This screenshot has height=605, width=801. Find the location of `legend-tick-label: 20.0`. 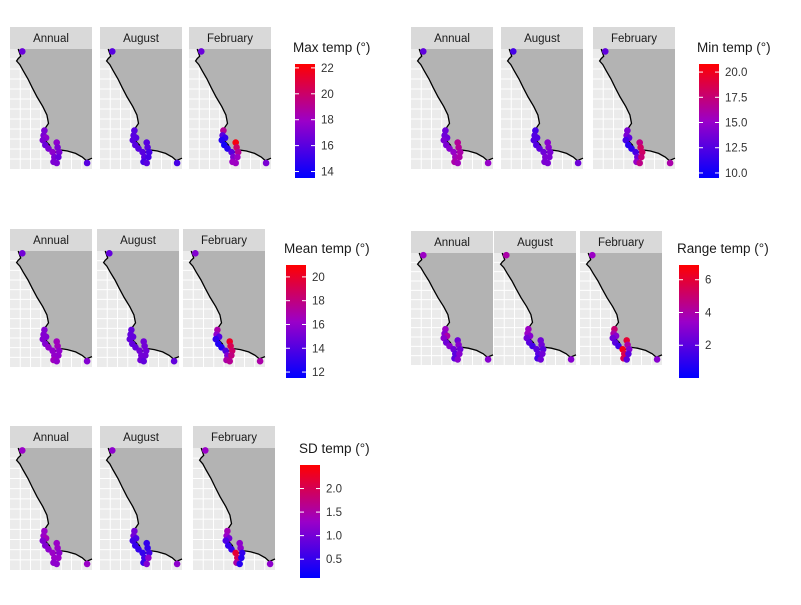

legend-tick-label: 20.0 is located at coordinates (736, 73).